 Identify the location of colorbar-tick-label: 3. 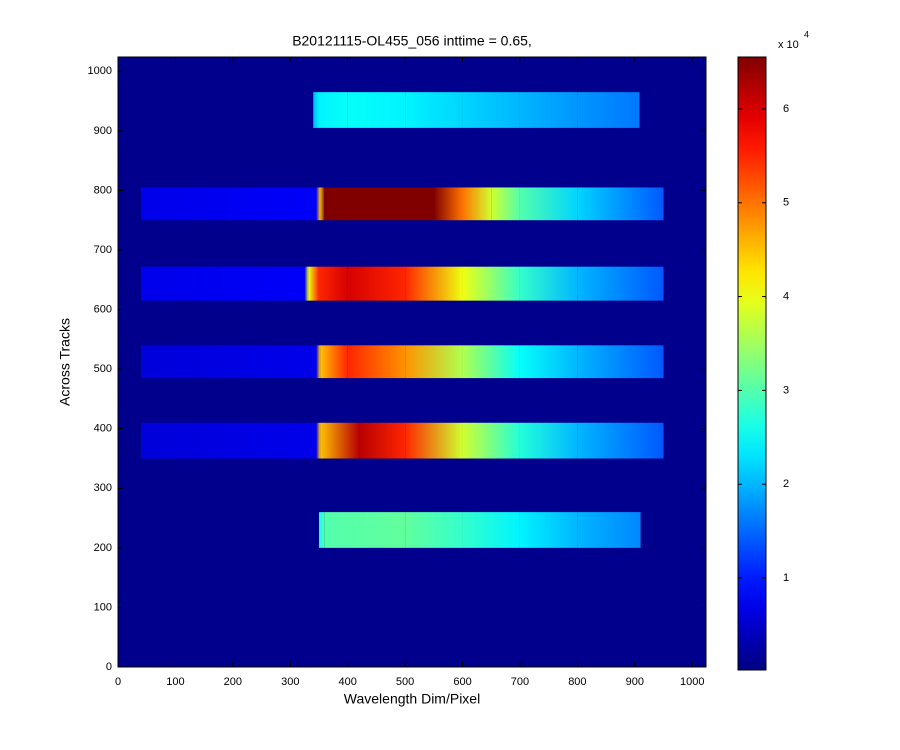
(786, 390).